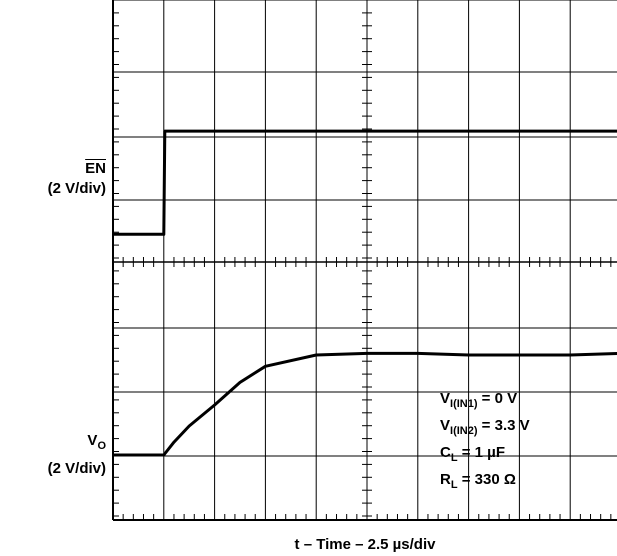  What do you see at coordinates (445, 479) in the screenshot?
I see `condition-rl-sym: R` at bounding box center [445, 479].